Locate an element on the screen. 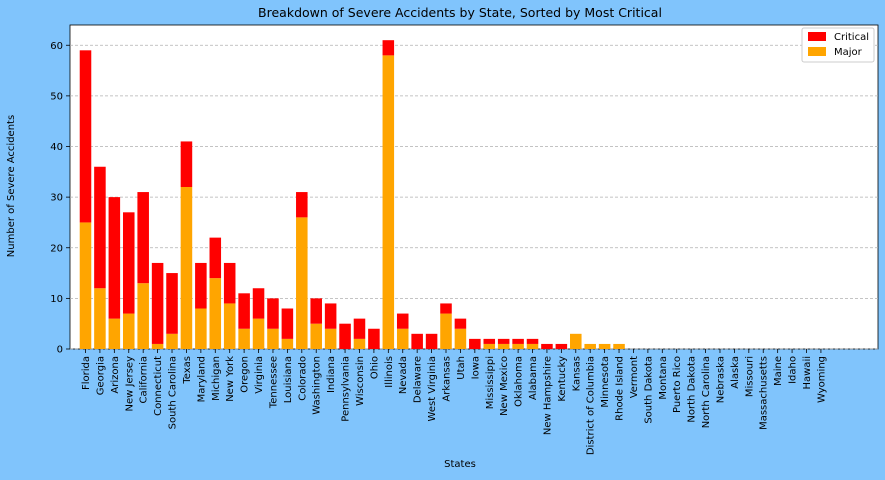 The width and height of the screenshot is (885, 480). x-tick-label: Utah is located at coordinates (461, 368).